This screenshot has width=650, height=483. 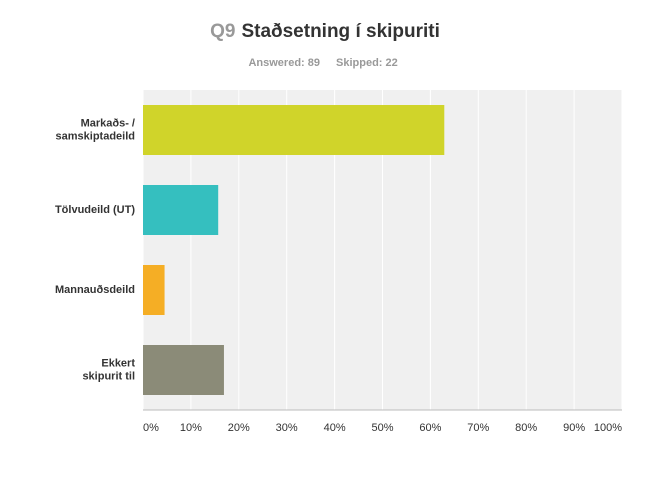 I want to click on y-tick-label: Ekkert, so click(x=118, y=363).